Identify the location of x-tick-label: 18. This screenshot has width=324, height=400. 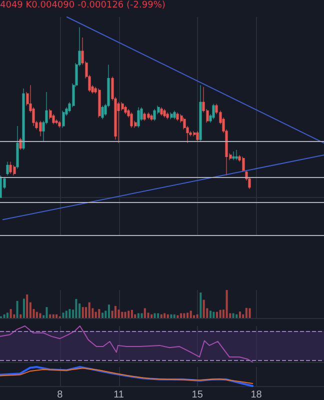
(256, 395).